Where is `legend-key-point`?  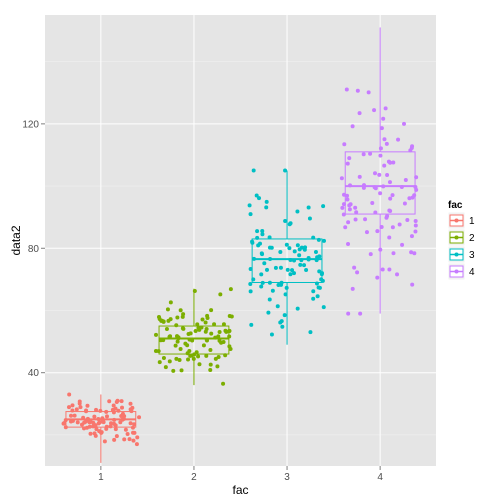
legend-key-point is located at coordinates (456, 237).